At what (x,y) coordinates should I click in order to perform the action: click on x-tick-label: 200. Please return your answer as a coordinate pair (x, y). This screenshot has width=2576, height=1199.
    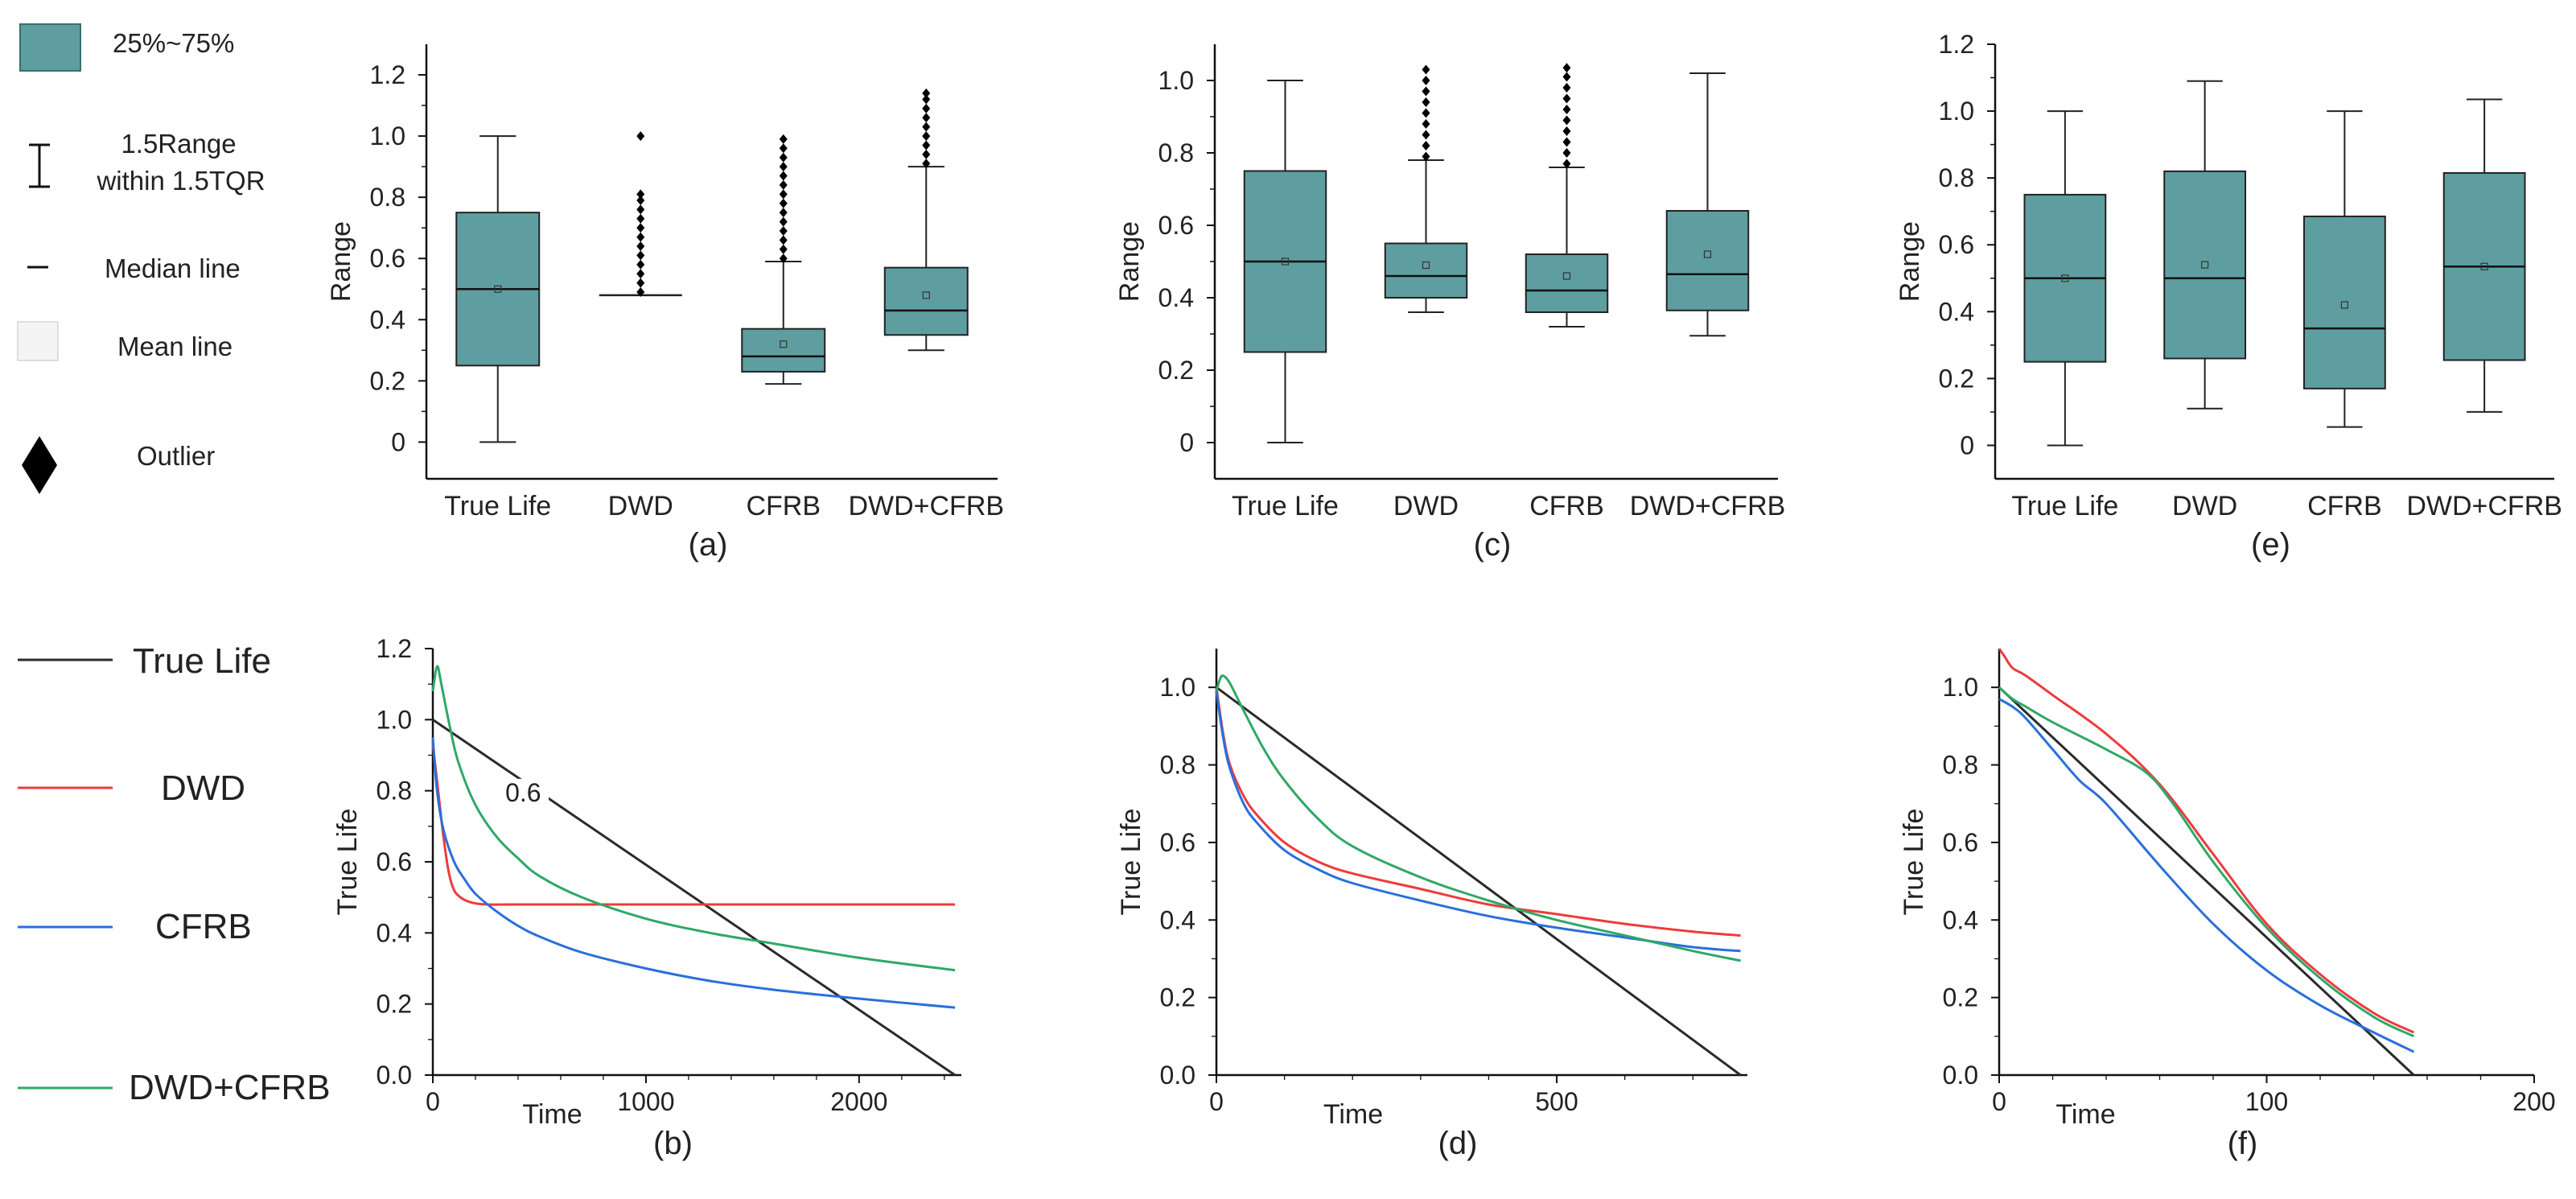
    Looking at the image, I should click on (2533, 1101).